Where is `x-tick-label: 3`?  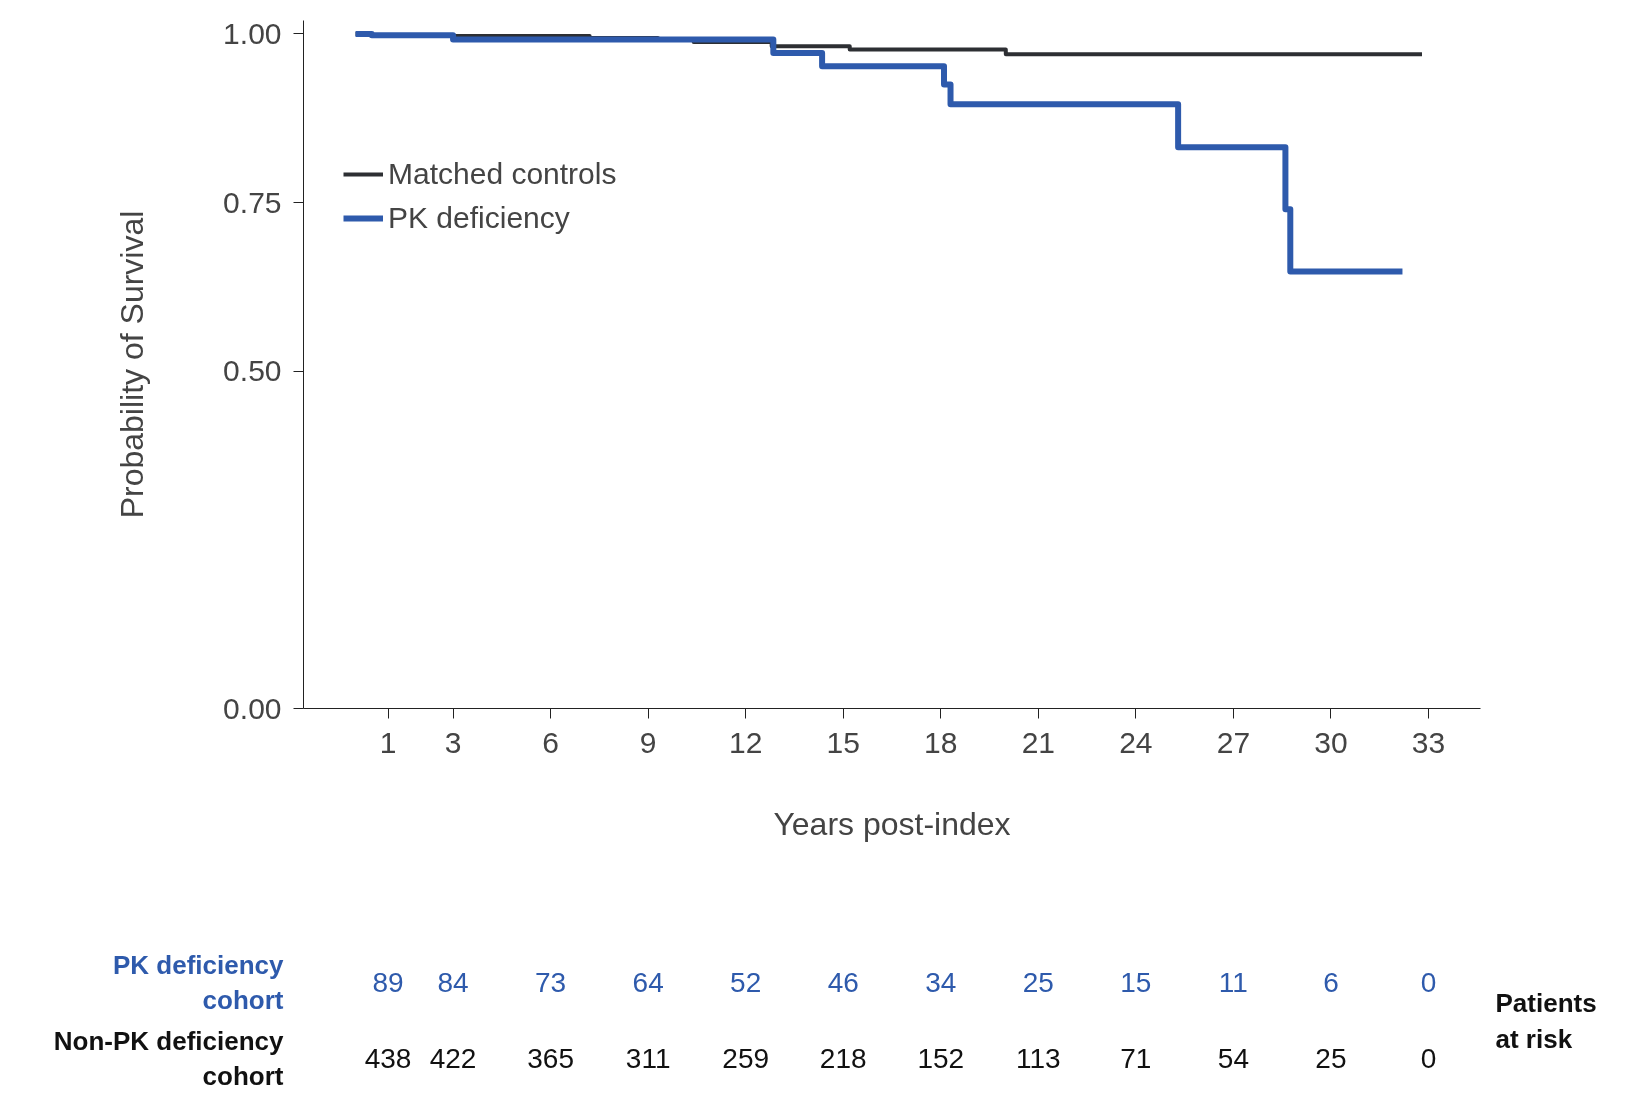 x-tick-label: 3 is located at coordinates (453, 742).